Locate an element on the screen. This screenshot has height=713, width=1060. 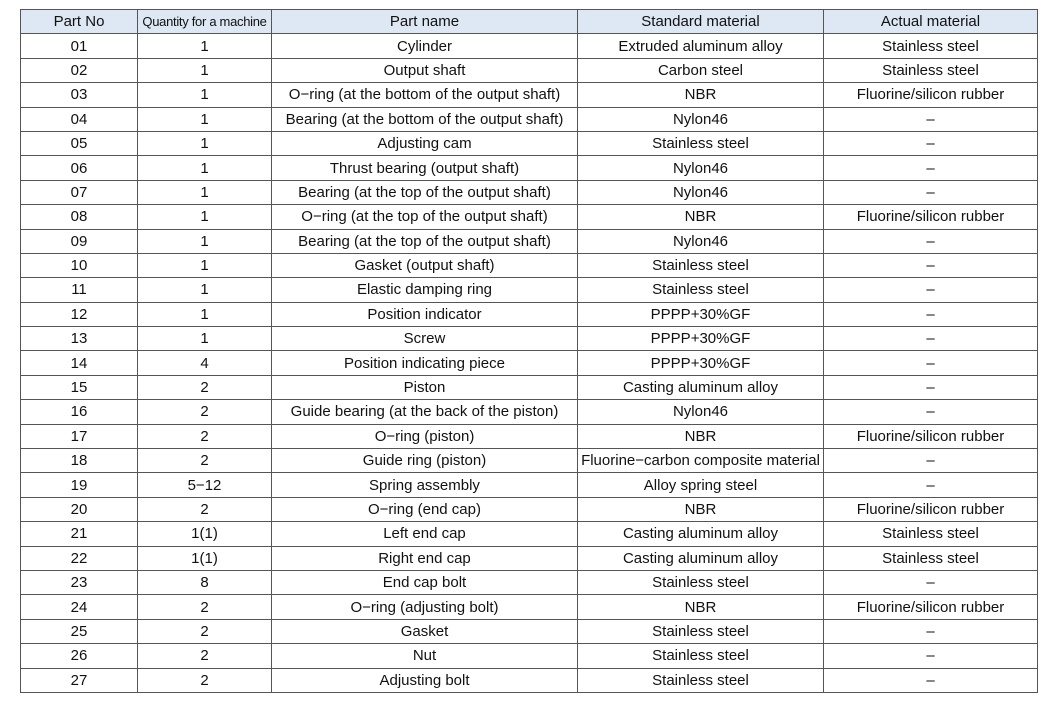
table-cell: O−ring (end cap) is located at coordinates (424, 509).